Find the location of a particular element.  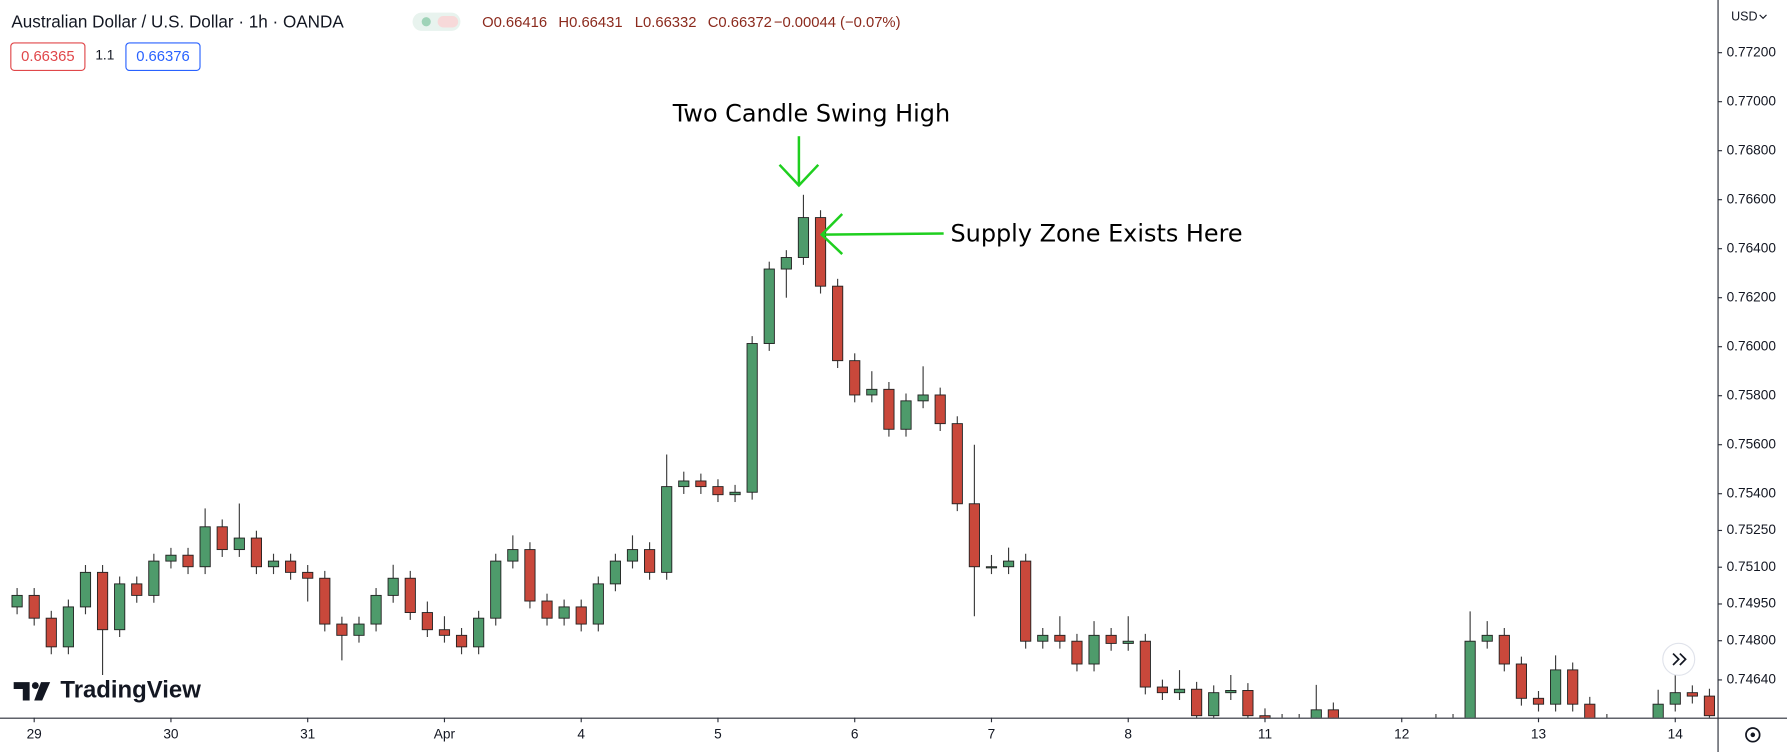

x-tick-label: 31 is located at coordinates (307, 733).